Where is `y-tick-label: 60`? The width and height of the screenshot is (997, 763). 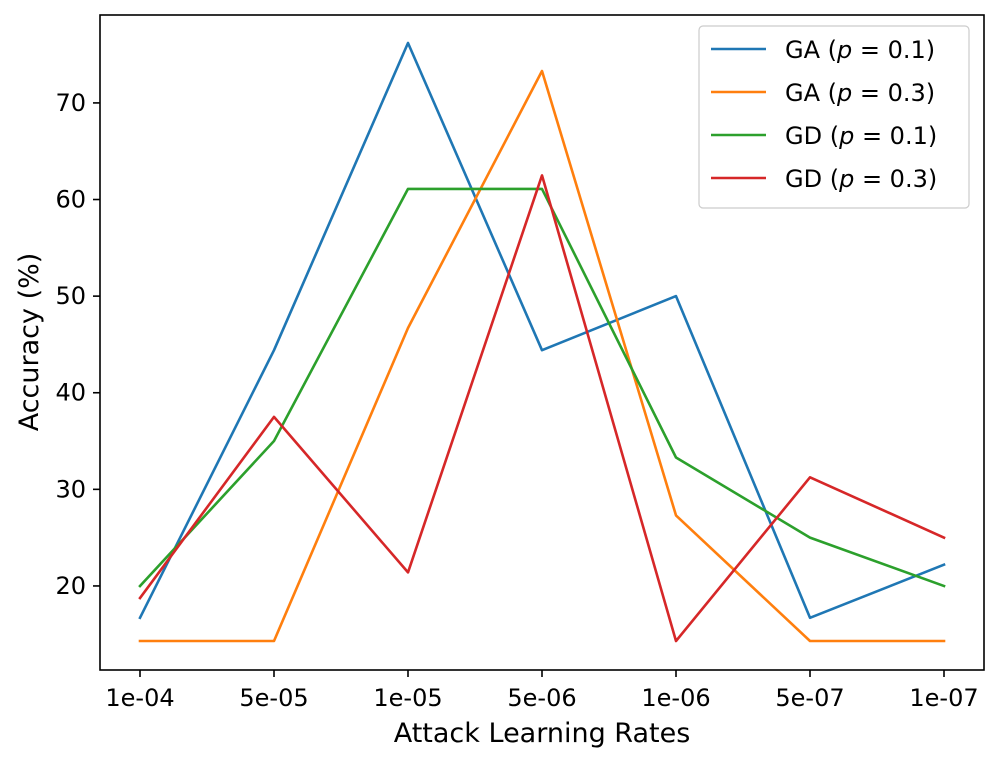 y-tick-label: 60 is located at coordinates (70, 200).